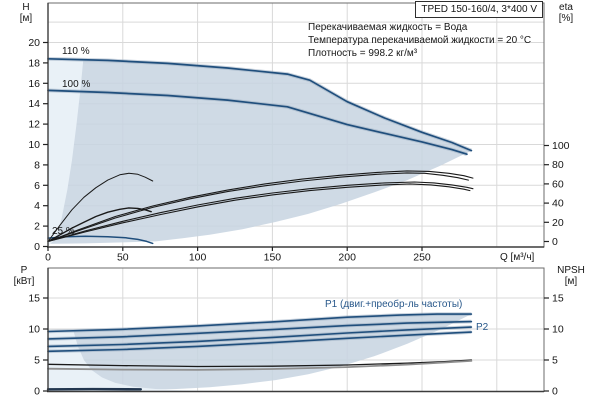 This screenshot has height=400, width=600. I want to click on npsh-axis-title: NPSH [м], so click(571, 276).